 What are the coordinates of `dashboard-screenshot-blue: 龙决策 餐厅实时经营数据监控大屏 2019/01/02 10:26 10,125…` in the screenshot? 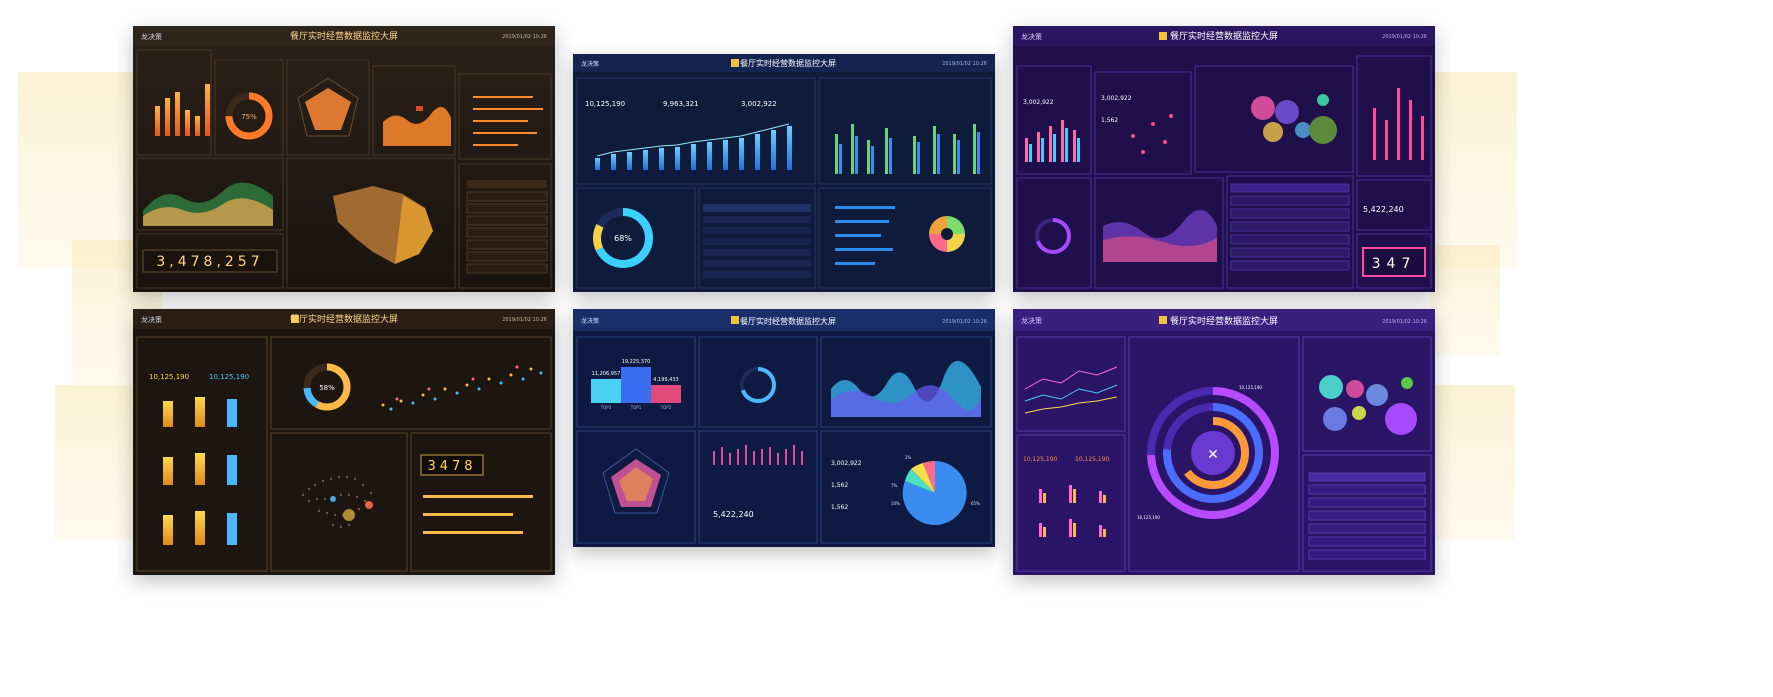 It's located at (784, 173).